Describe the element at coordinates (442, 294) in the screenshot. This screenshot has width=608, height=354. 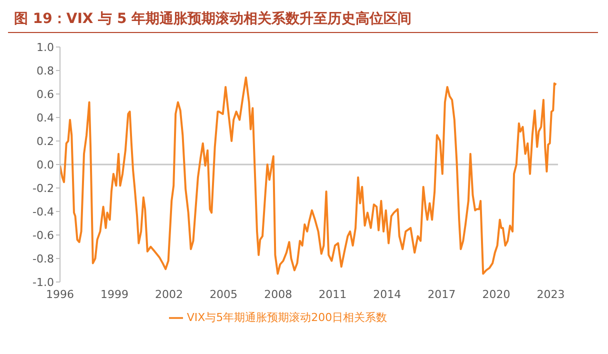
I see `x-tick-label: 2017` at that location.